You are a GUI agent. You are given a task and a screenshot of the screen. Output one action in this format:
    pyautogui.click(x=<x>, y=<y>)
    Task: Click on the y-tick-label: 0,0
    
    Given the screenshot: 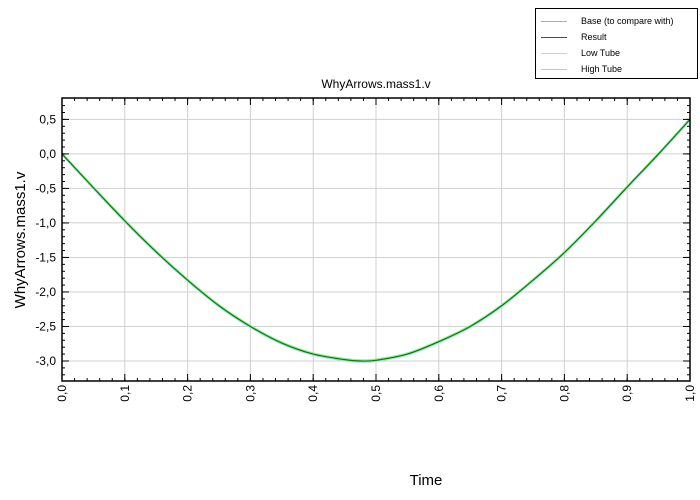 What is the action you would take?
    pyautogui.click(x=47, y=154)
    